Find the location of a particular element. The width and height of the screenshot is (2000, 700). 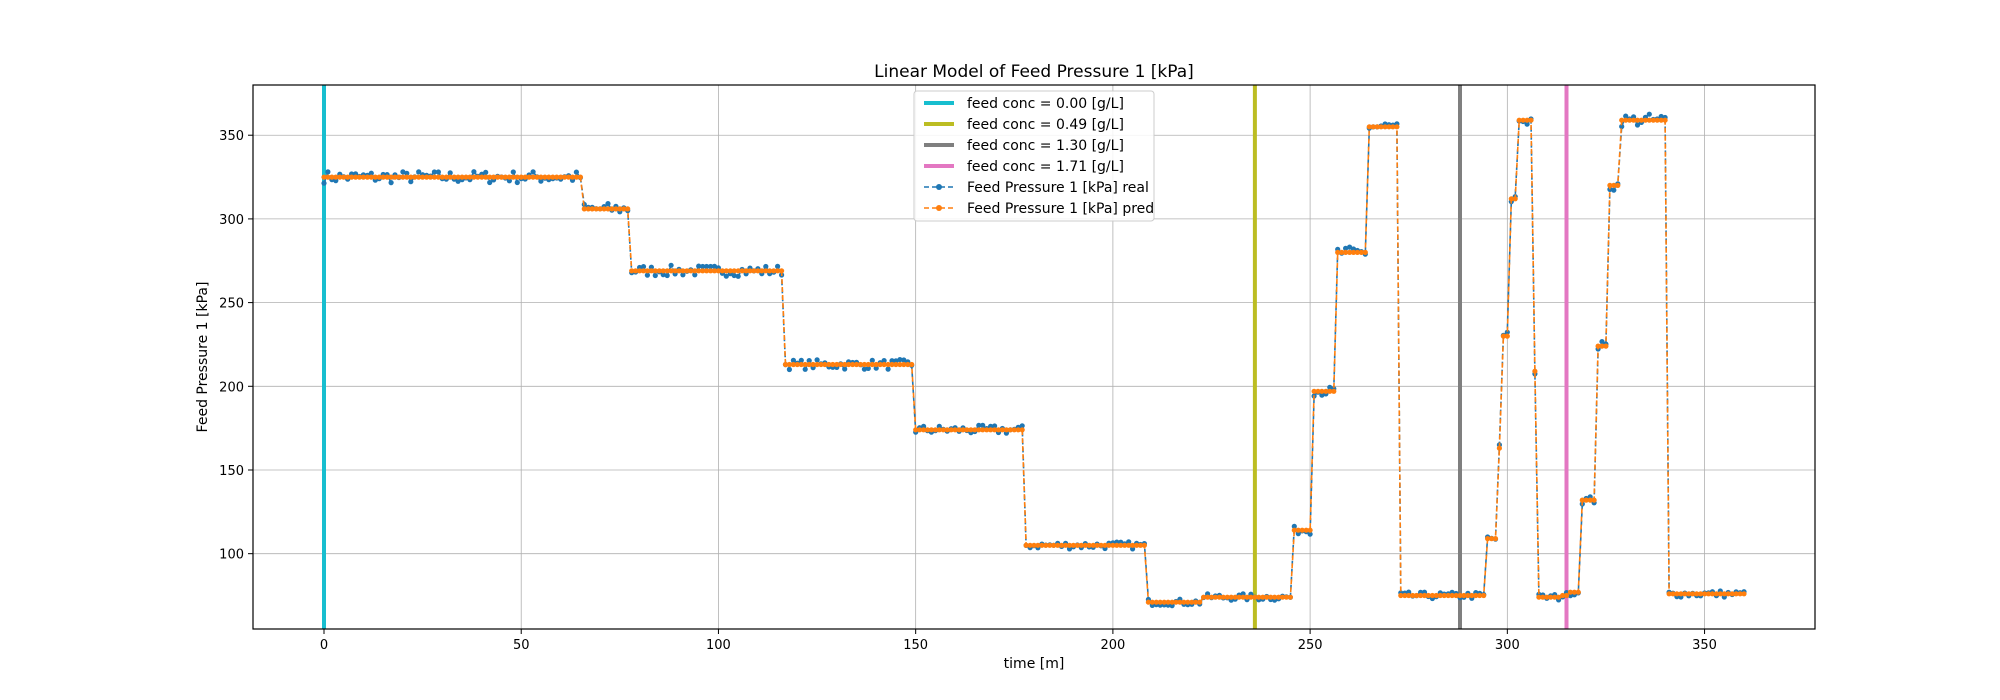

x-tick-label: 350 is located at coordinates (1704, 645).